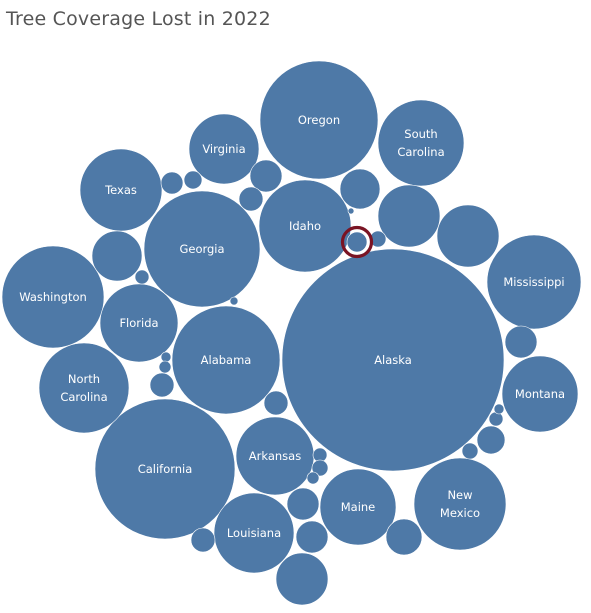 The height and width of the screenshot is (613, 591). I want to click on bubble-alaska, so click(393, 360).